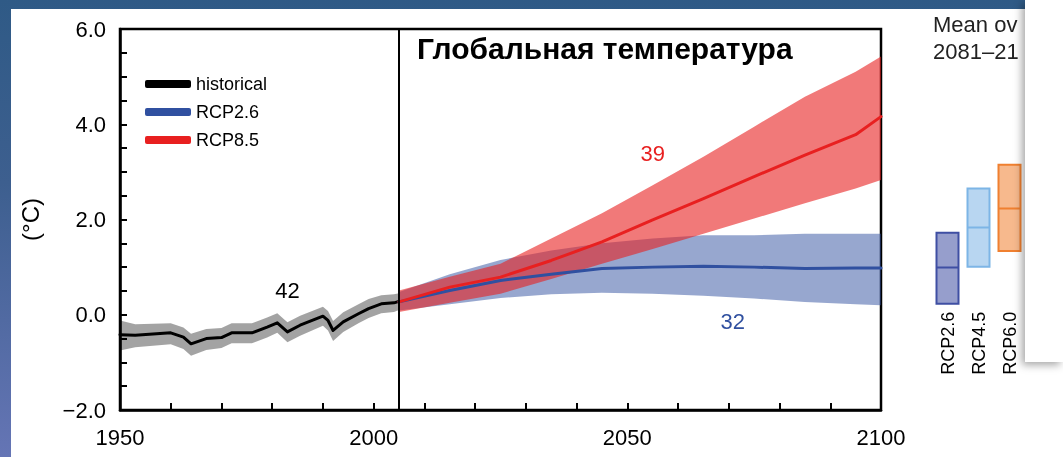  Describe the element at coordinates (978, 343) in the screenshot. I see `x-tick-label: RCP4.5` at that location.